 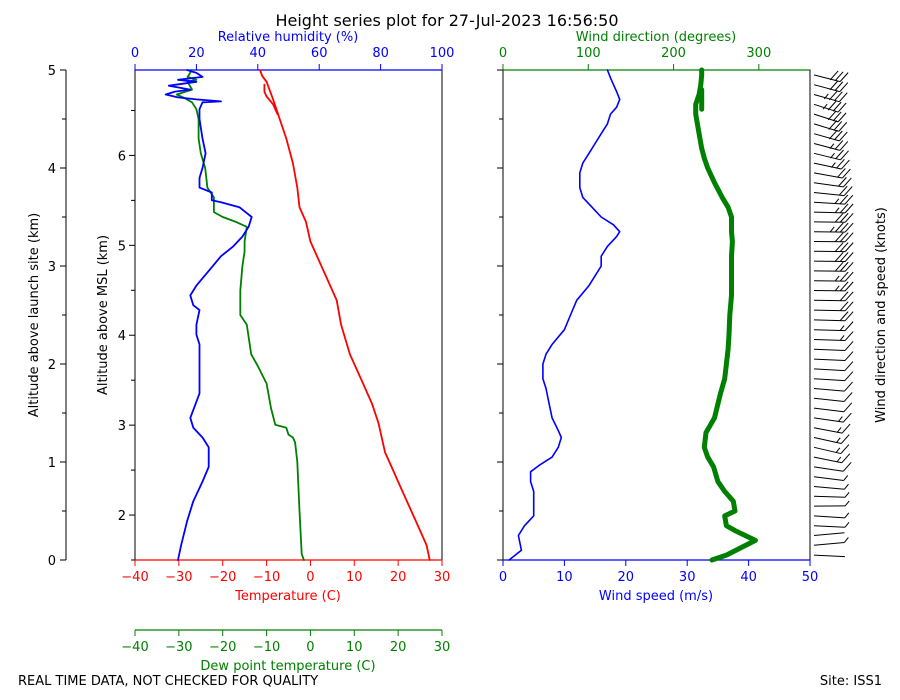 I want to click on msl-altitude-label: Altitude above MSL (km), so click(x=103, y=315).